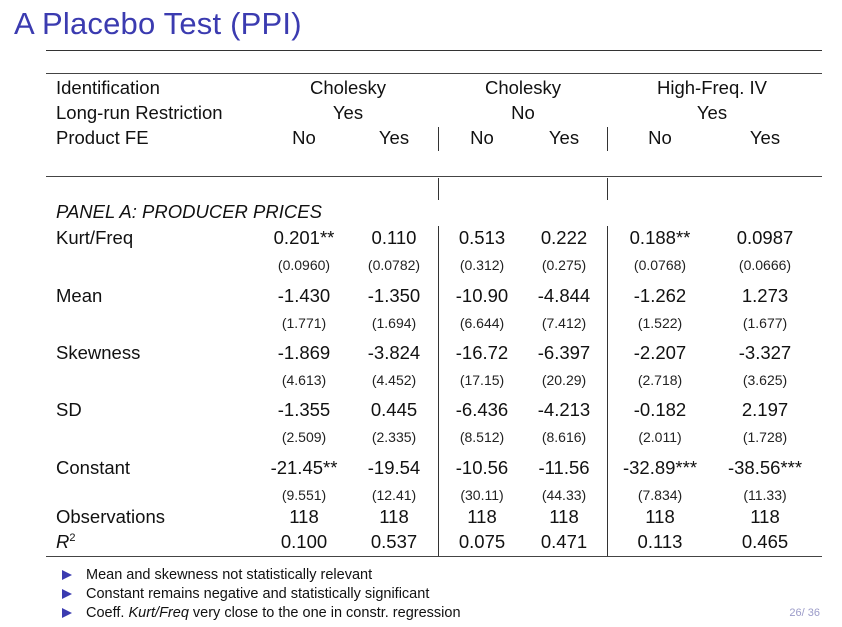  I want to click on coefficient-cell: -10.56, so click(482, 467).